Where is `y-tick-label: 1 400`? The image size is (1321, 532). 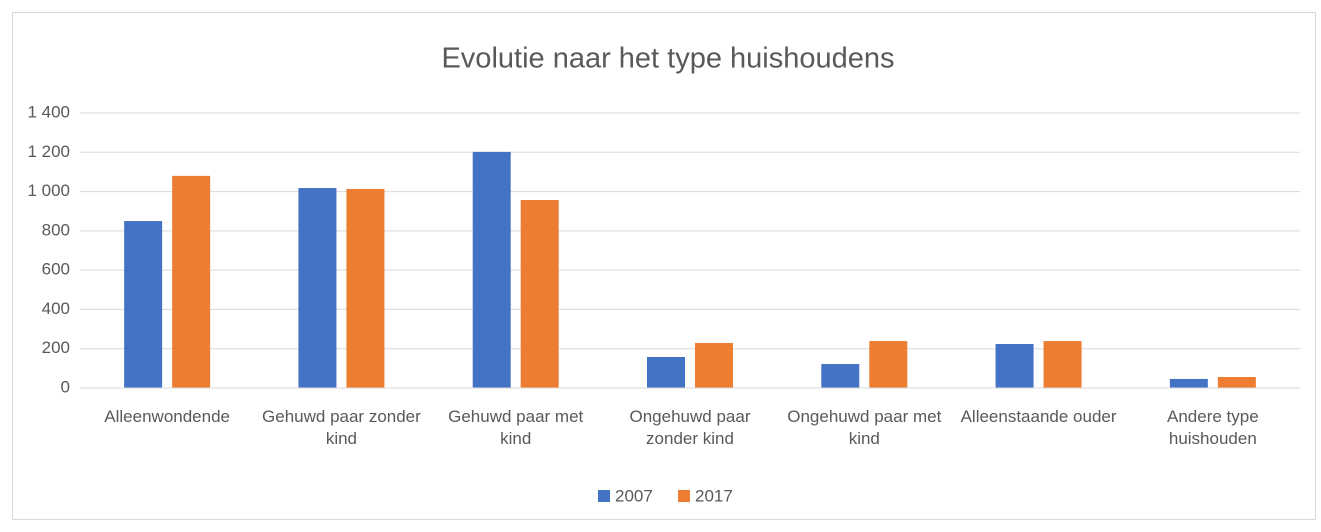
y-tick-label: 1 400 is located at coordinates (48, 111).